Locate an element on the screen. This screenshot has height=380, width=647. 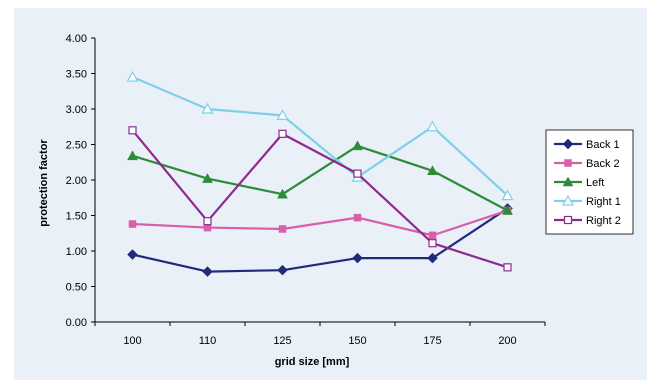
x-tick-label: 175 is located at coordinates (432, 341).